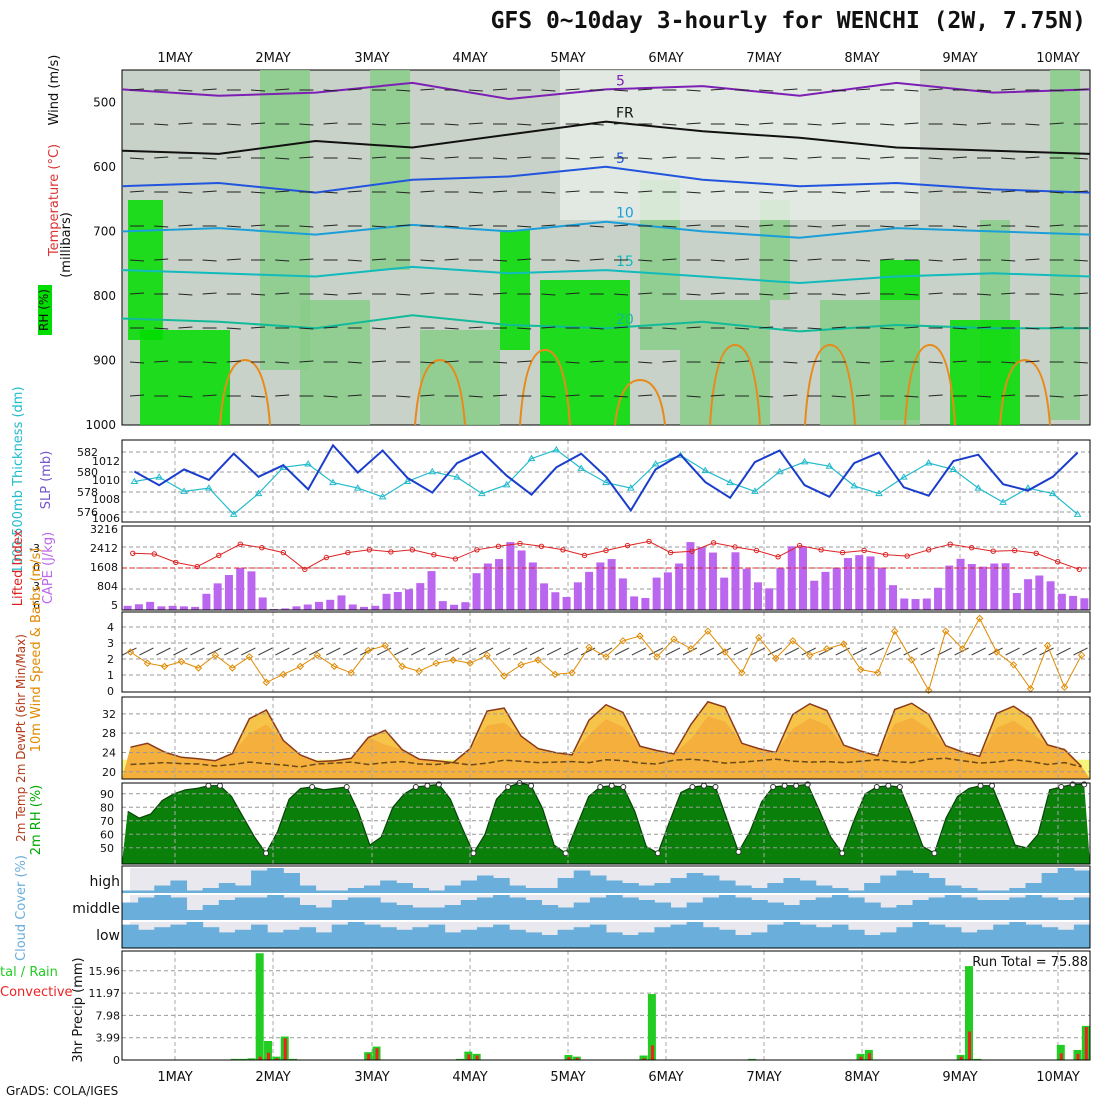 This screenshot has height=1100, width=1100. I want to click on rh2m-line, so click(606, 818).